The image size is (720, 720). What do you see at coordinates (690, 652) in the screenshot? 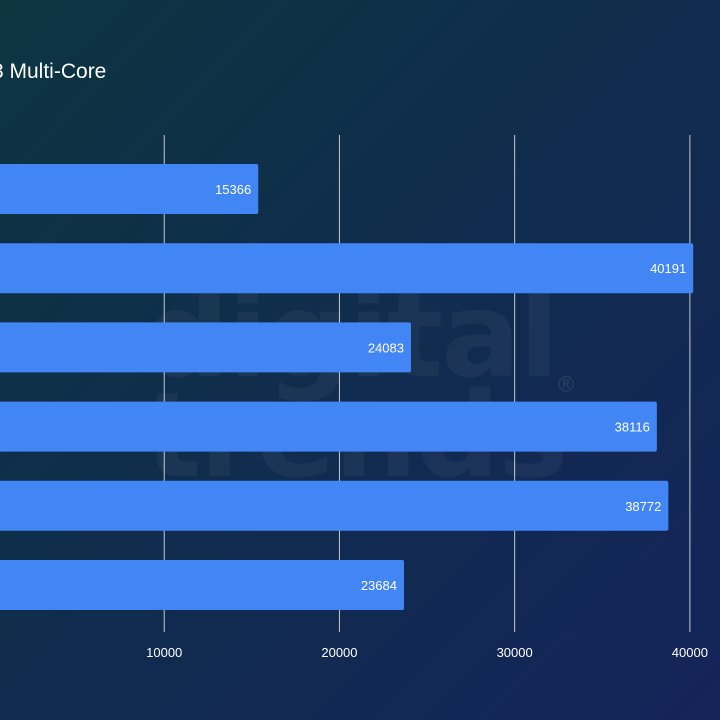
I see `x-tick-label: 40000` at bounding box center [690, 652].